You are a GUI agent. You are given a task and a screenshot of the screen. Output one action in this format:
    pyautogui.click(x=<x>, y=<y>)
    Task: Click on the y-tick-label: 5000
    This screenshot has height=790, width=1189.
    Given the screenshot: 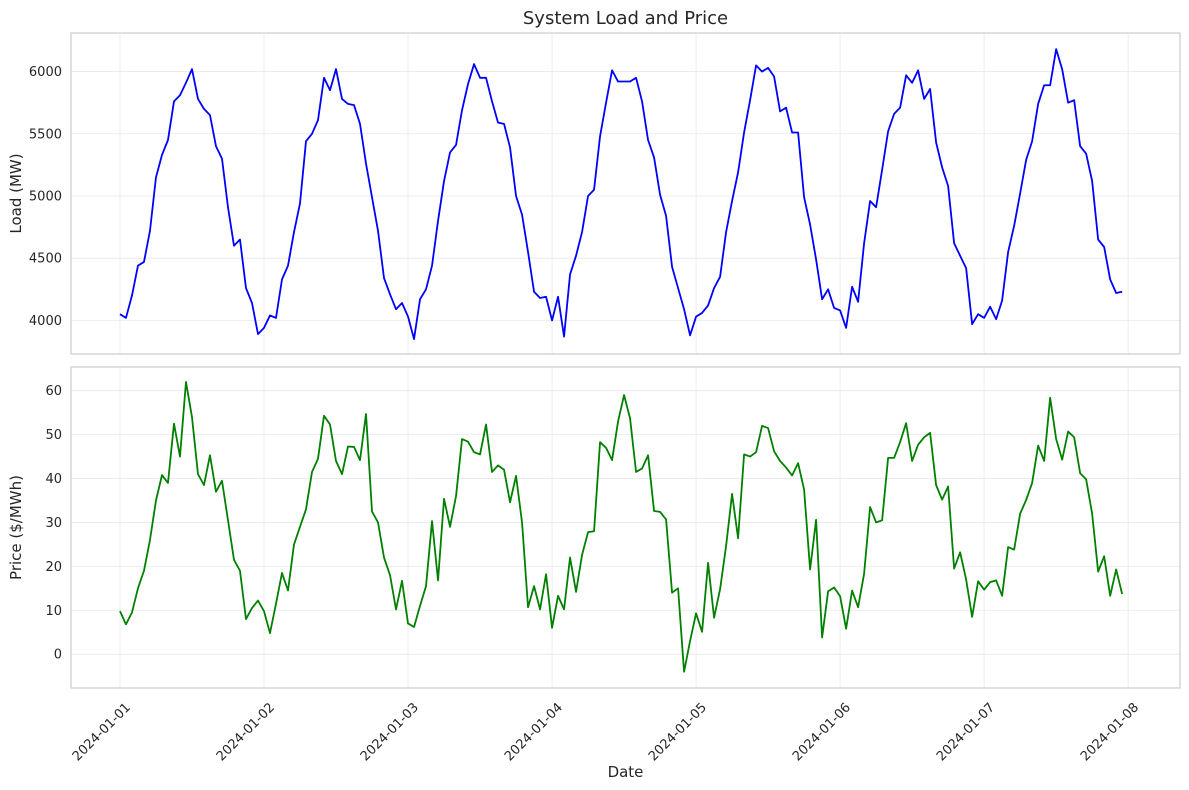 What is the action you would take?
    pyautogui.click(x=45, y=196)
    